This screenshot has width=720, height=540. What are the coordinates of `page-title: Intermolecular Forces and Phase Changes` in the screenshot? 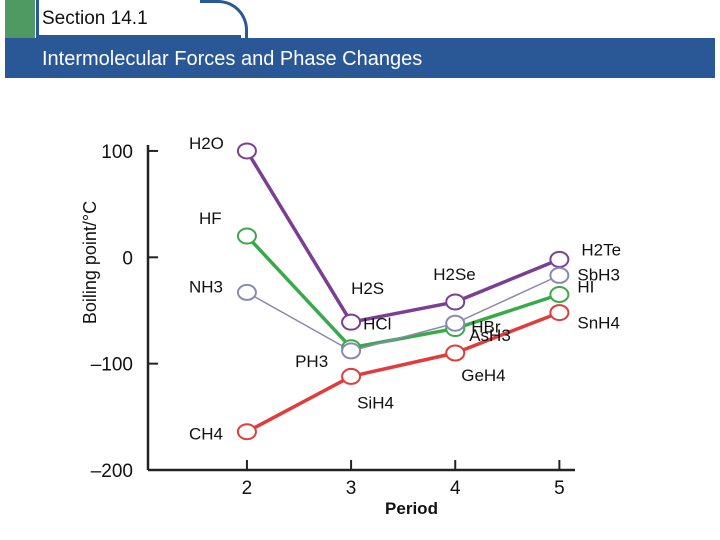 It's located at (232, 59).